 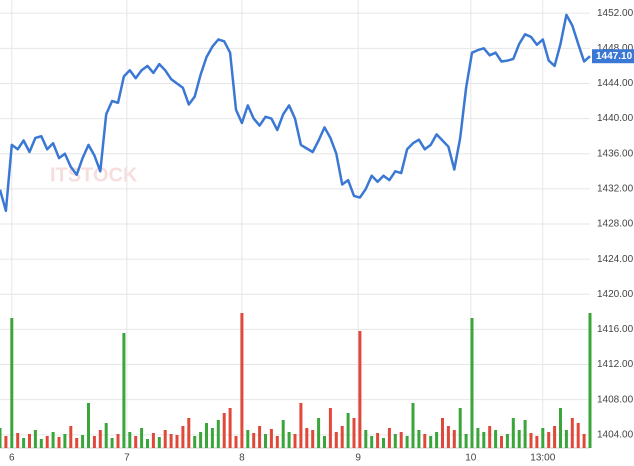 I want to click on price-tag, so click(x=613, y=56).